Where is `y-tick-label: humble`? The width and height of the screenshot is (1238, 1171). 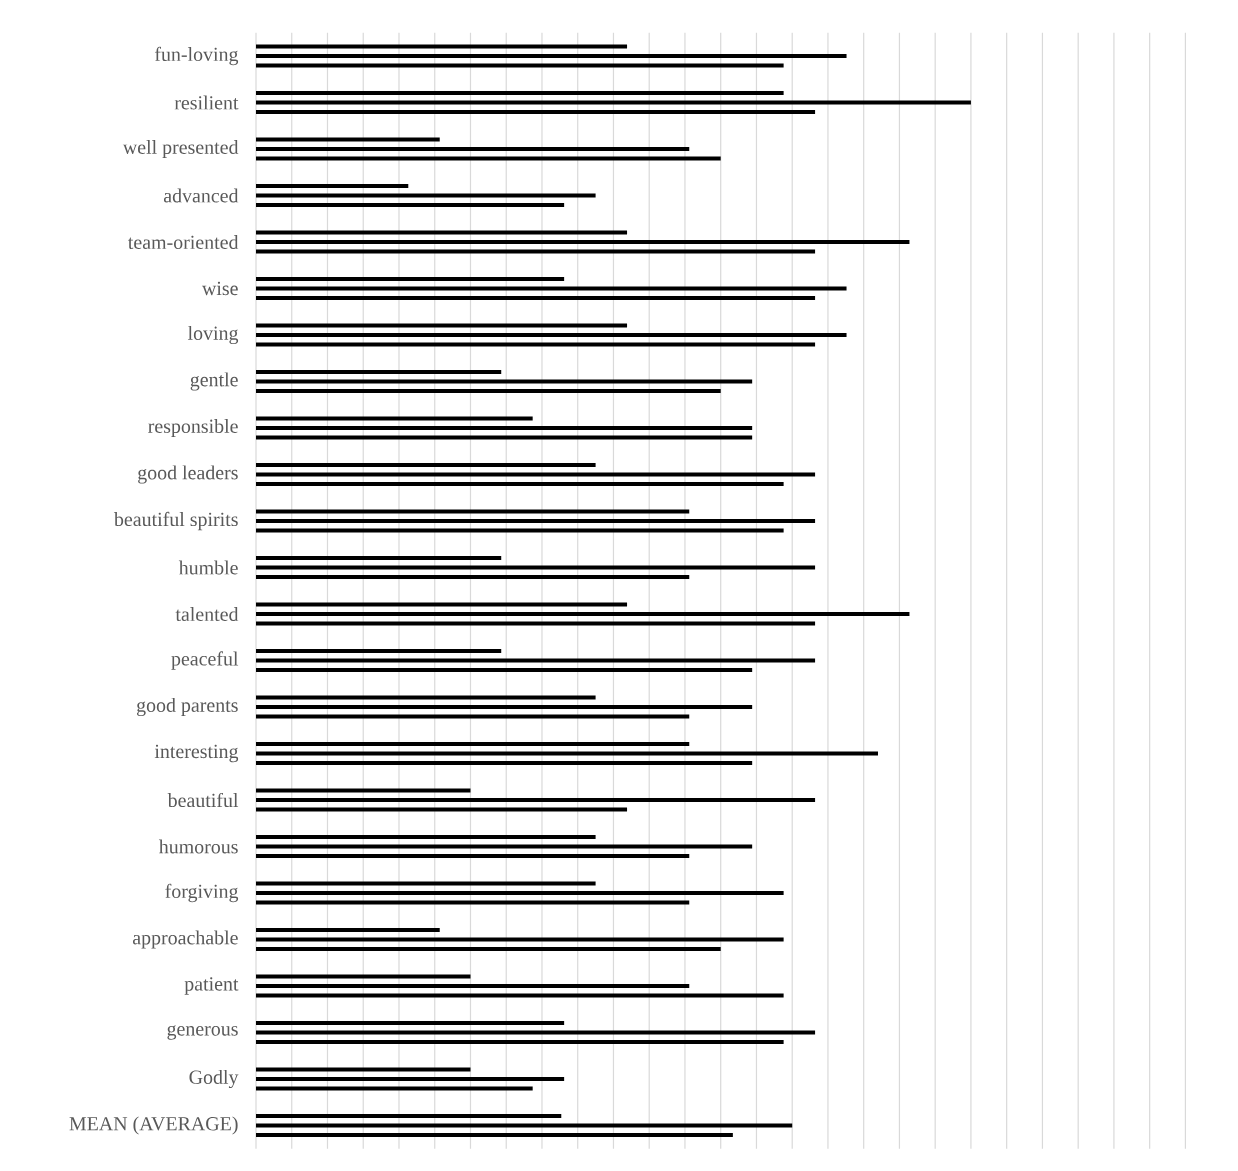 y-tick-label: humble is located at coordinates (208, 567).